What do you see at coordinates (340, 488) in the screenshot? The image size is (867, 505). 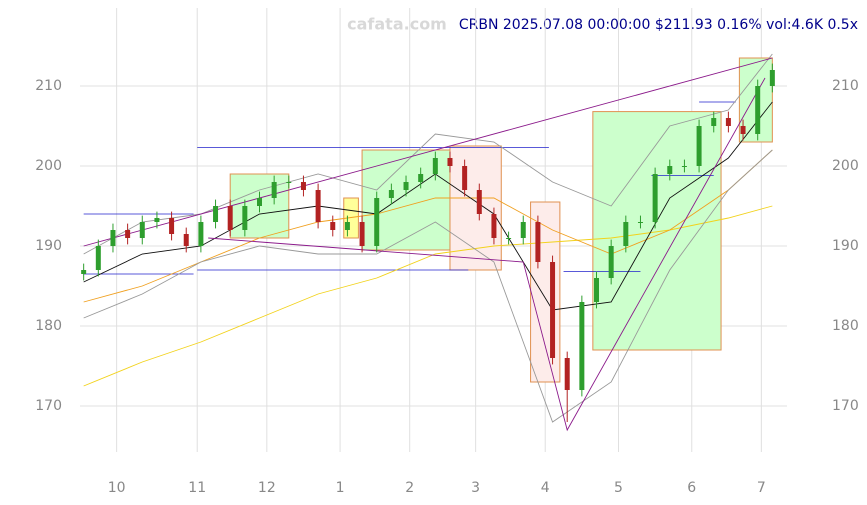 I see `x-tick-label: 1` at bounding box center [340, 488].